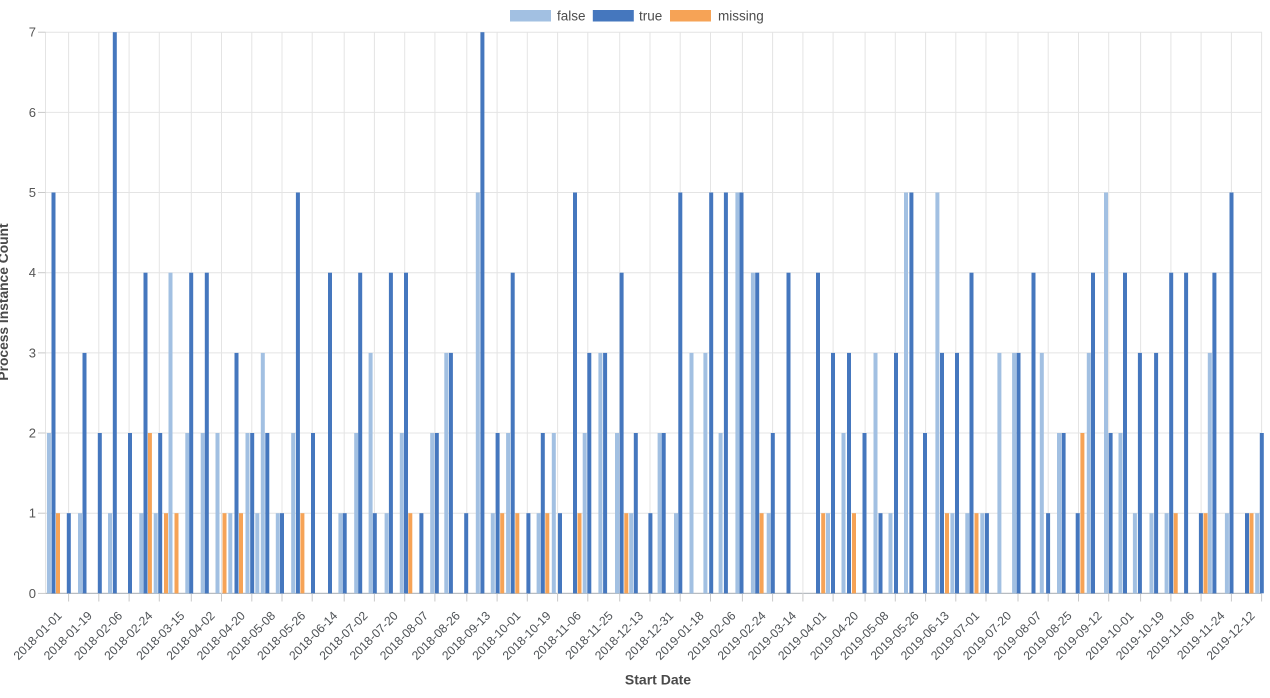 Image resolution: width=1270 pixels, height=698 pixels. What do you see at coordinates (5, 302) in the screenshot?
I see `svg-text: Process Instance Count` at bounding box center [5, 302].